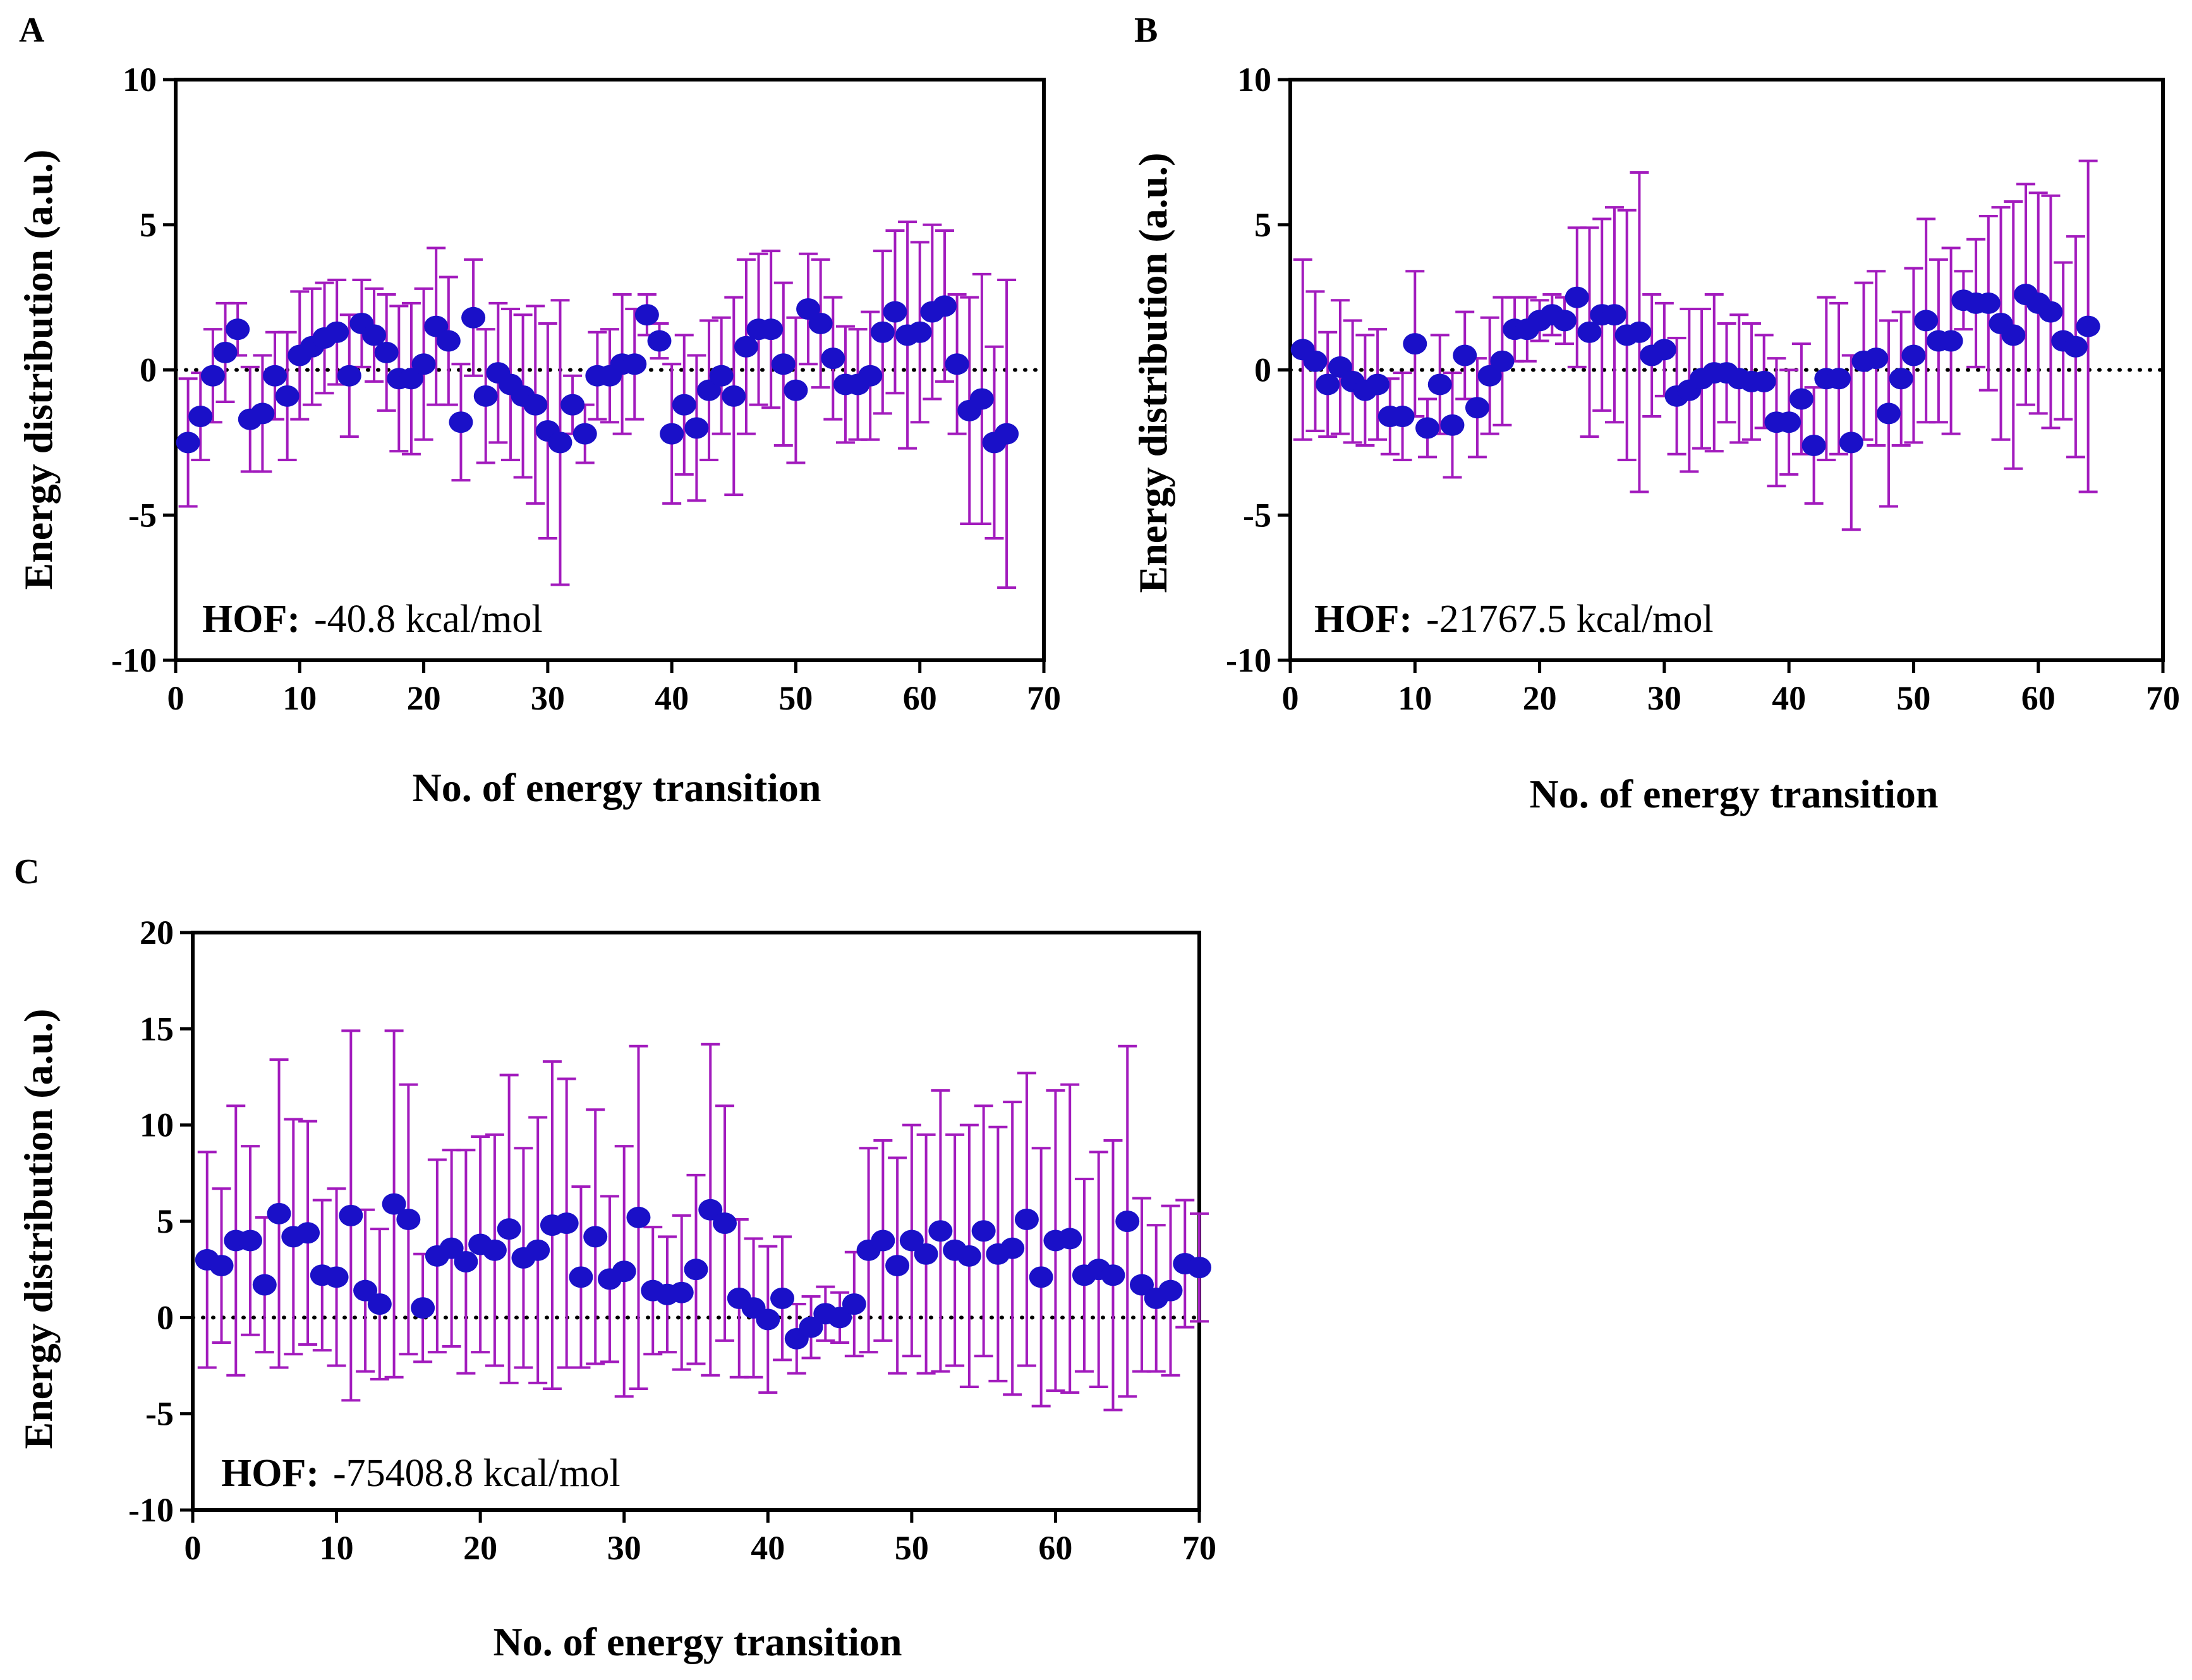  What do you see at coordinates (616, 787) in the screenshot?
I see `x-axis-label: No. of energy transition` at bounding box center [616, 787].